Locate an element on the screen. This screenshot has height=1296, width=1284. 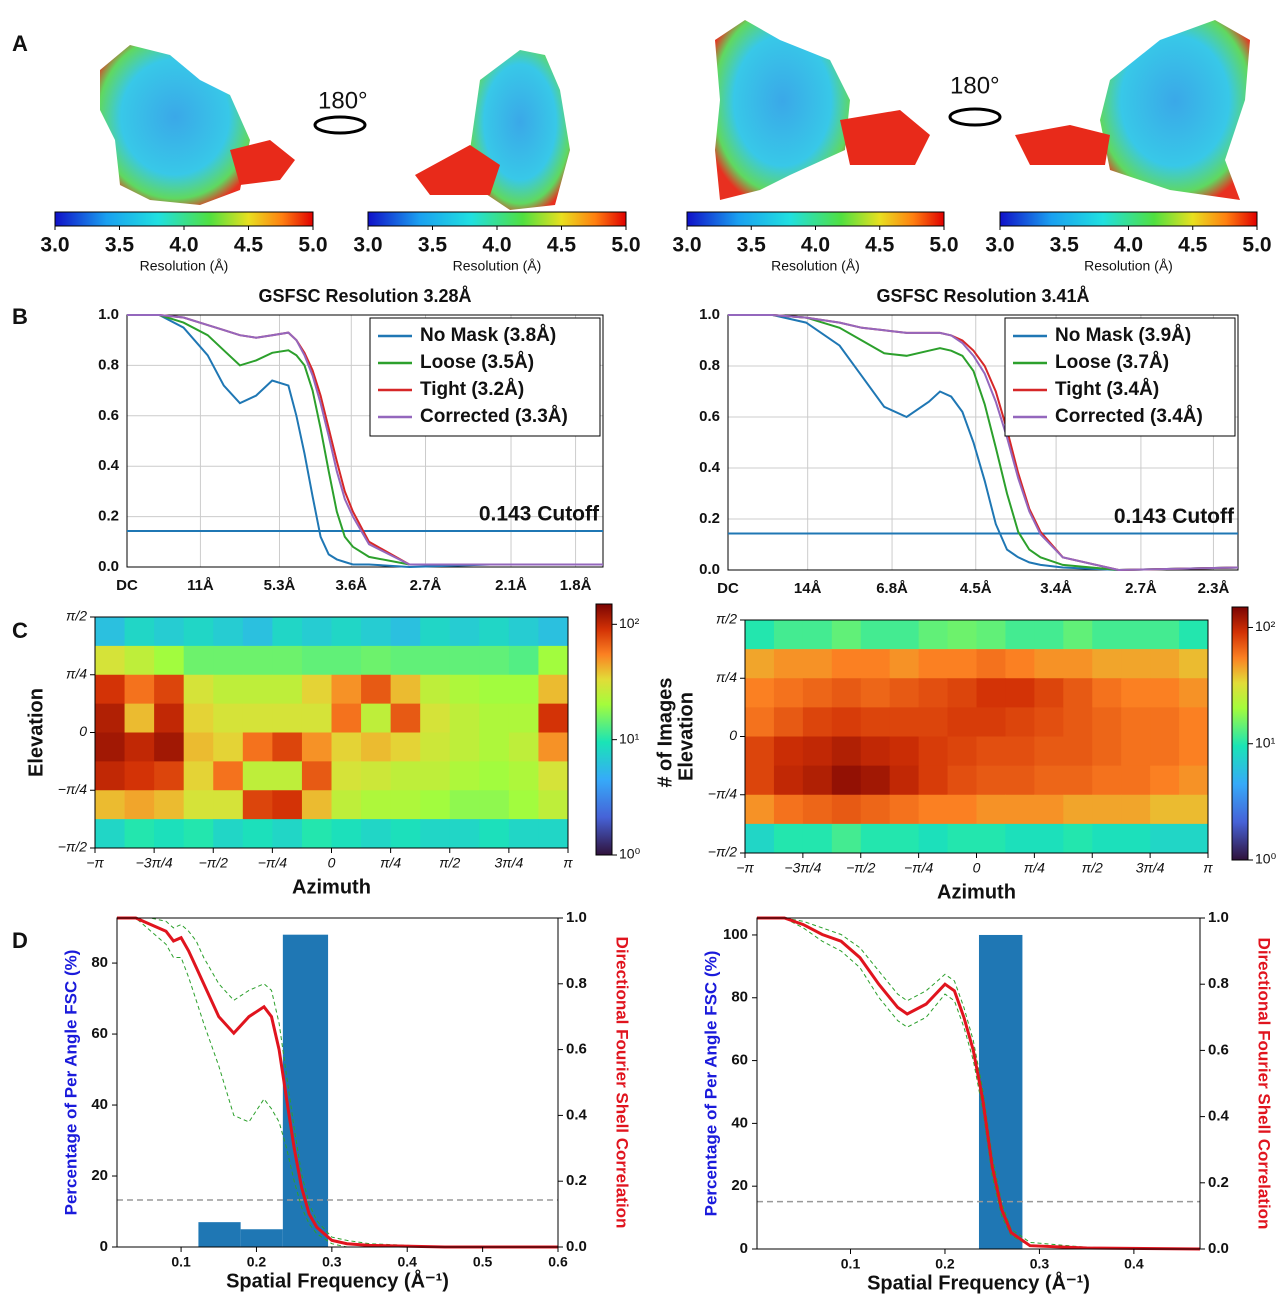
x-tick-label: 1.8Å is located at coordinates (576, 585).